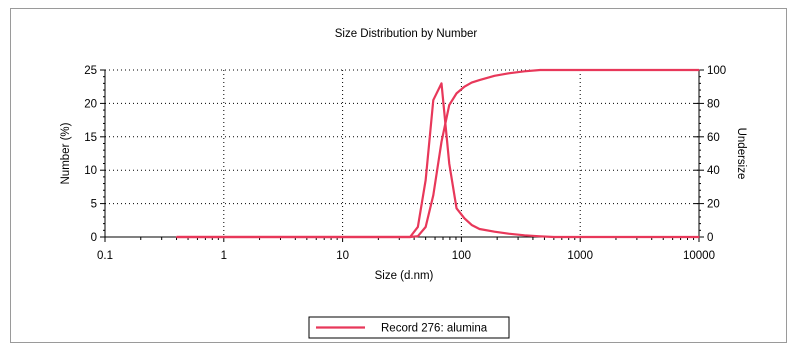  I want to click on x-tick-label: 0.1, so click(105, 256).